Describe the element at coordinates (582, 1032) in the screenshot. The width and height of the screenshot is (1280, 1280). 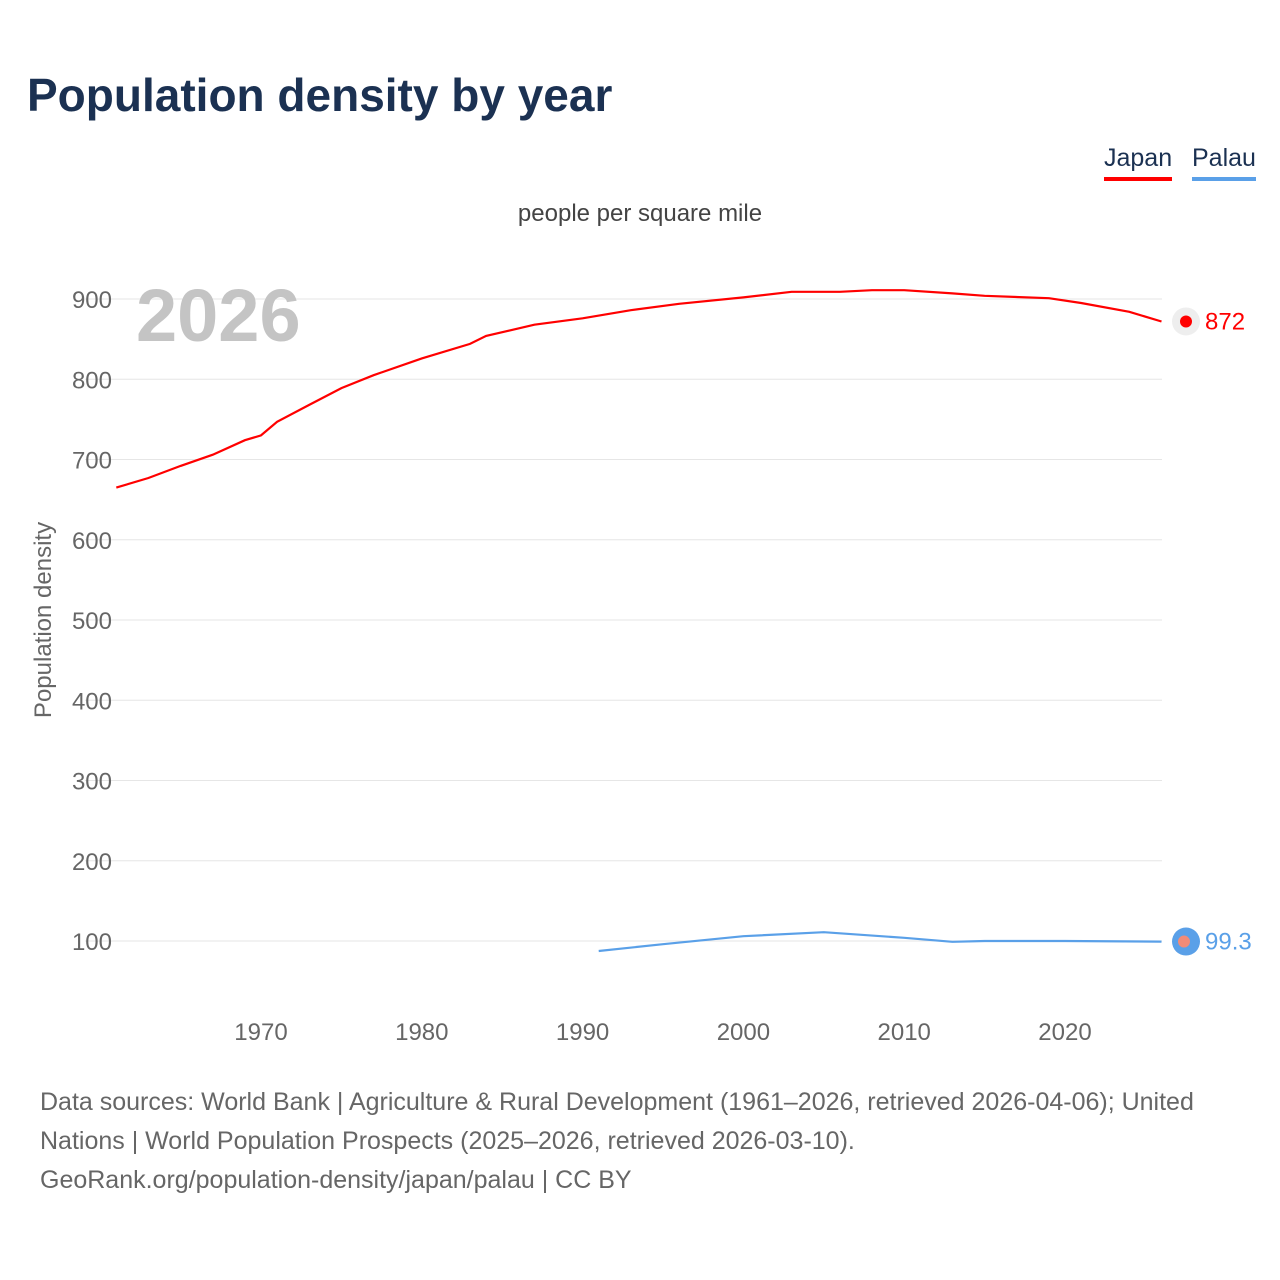
I see `x-tick-label: 1990` at that location.